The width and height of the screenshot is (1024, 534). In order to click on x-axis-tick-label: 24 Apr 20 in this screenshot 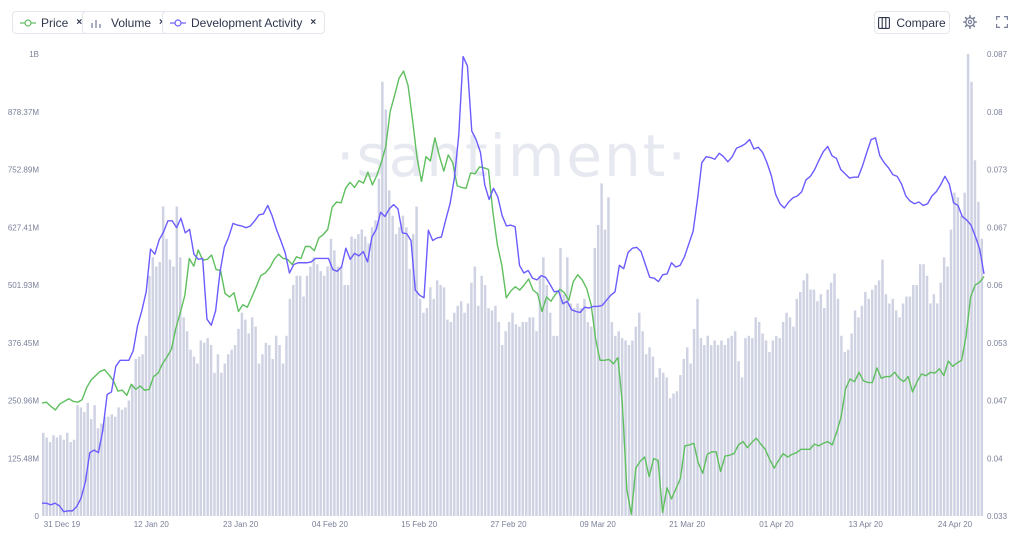, I will do `click(955, 524)`.